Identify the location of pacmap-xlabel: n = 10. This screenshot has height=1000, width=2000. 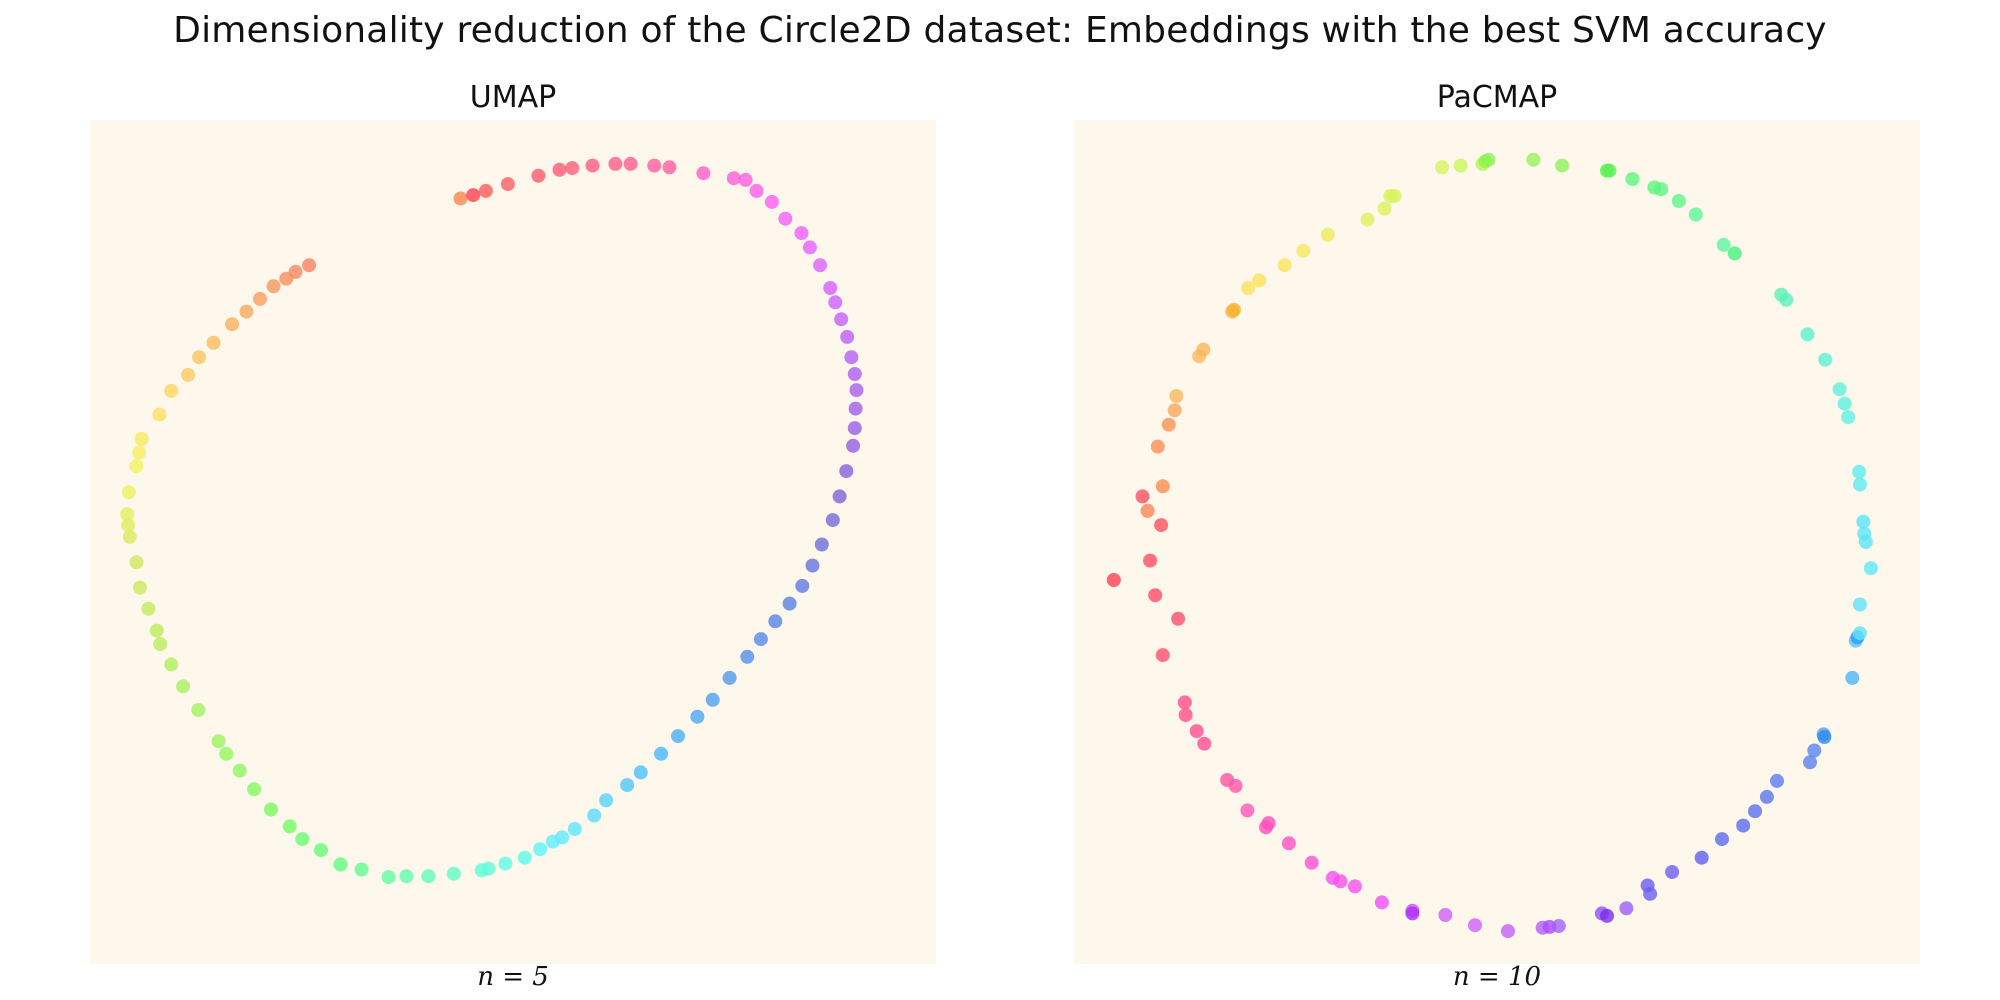
(1497, 977).